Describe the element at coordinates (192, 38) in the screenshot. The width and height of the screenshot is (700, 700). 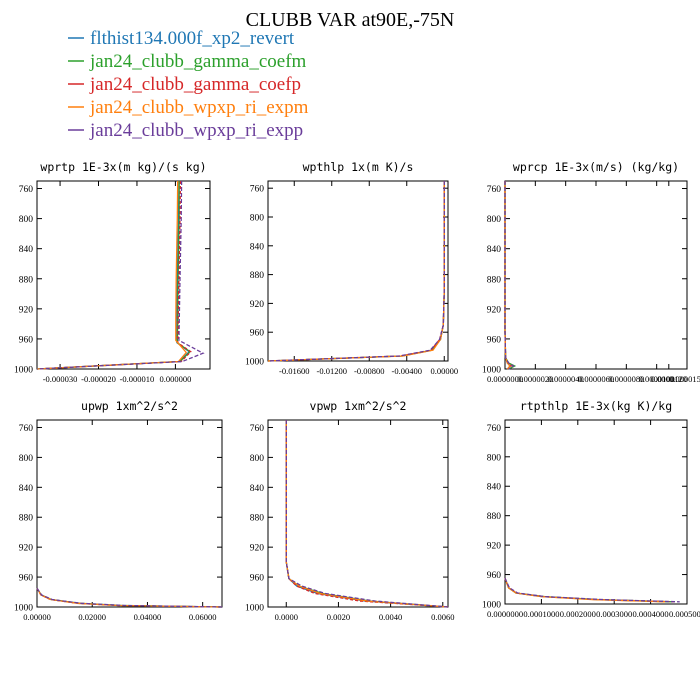
I see `legend-label-0: flthist134.000f_xp2_revert` at that location.